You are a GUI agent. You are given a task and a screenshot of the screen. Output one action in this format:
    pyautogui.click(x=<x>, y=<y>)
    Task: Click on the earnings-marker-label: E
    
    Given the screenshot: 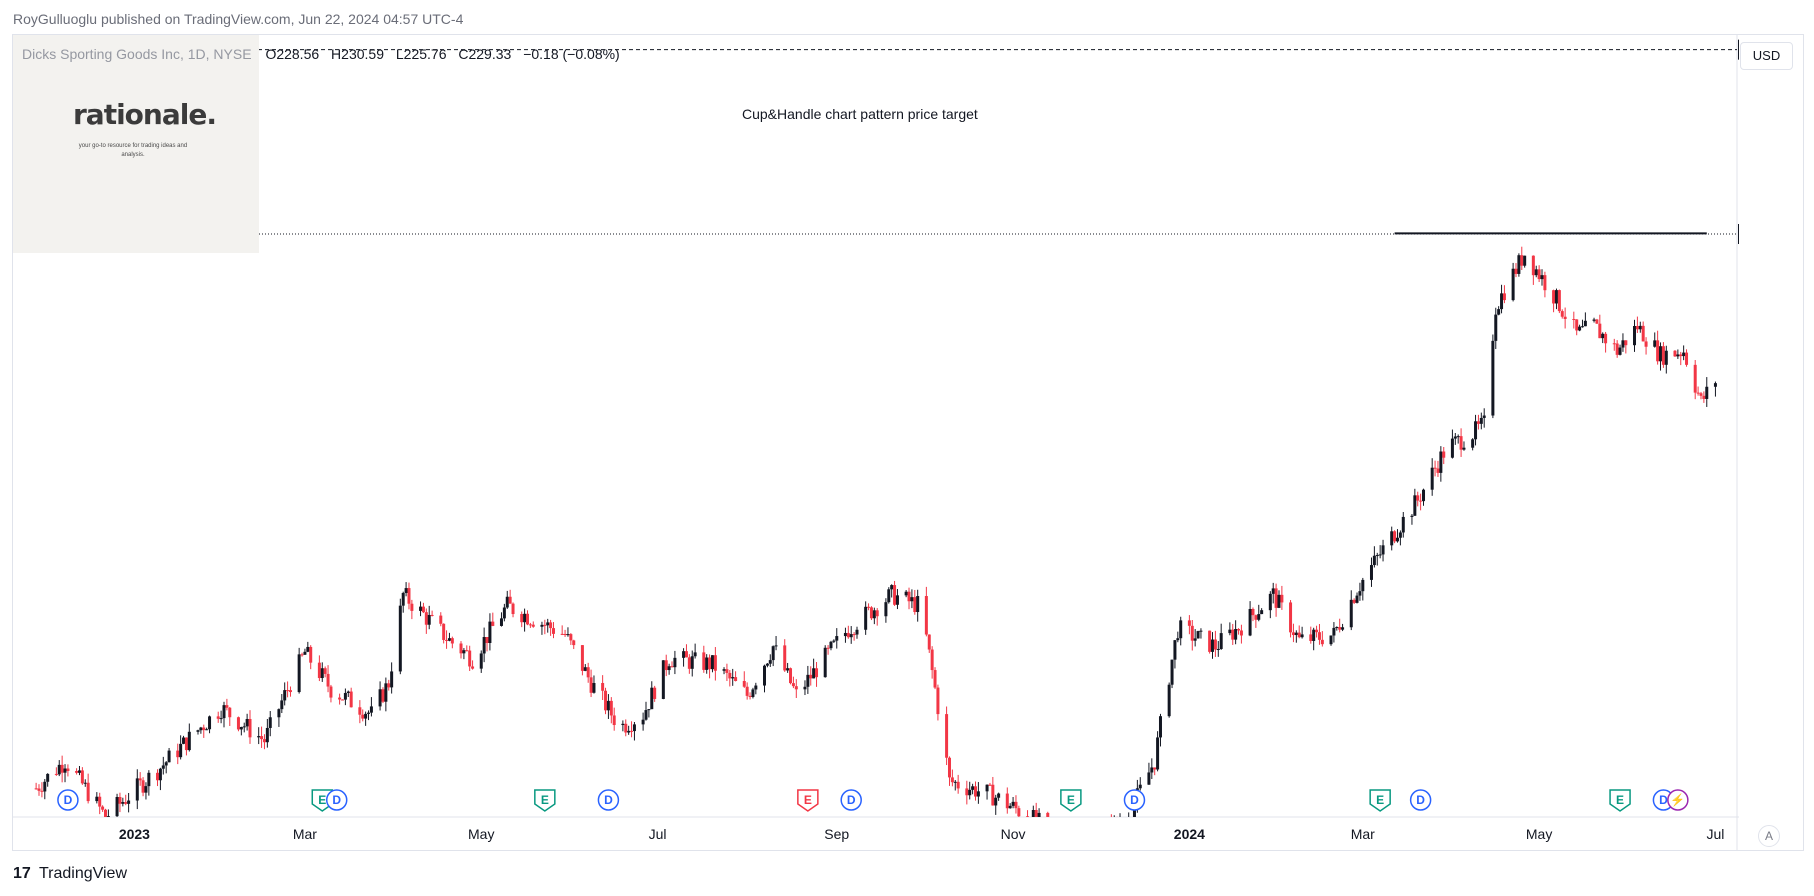 What is the action you would take?
    pyautogui.click(x=545, y=800)
    